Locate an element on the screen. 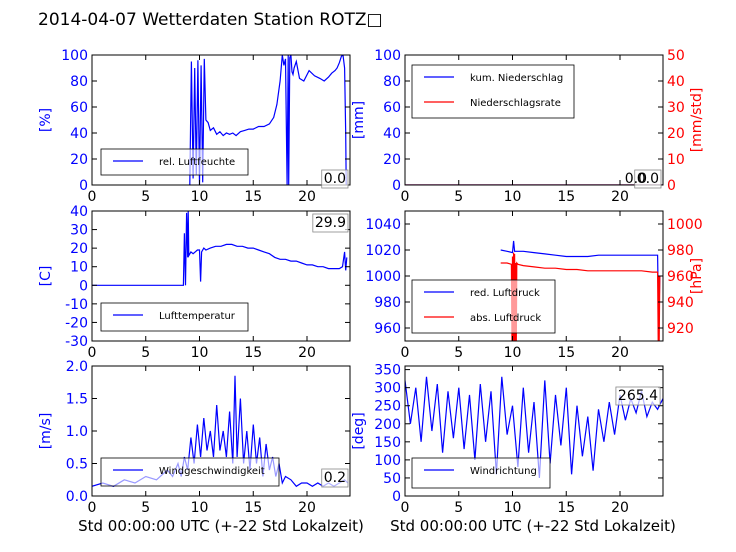  y-tick-label: 1.5 is located at coordinates (77, 400).